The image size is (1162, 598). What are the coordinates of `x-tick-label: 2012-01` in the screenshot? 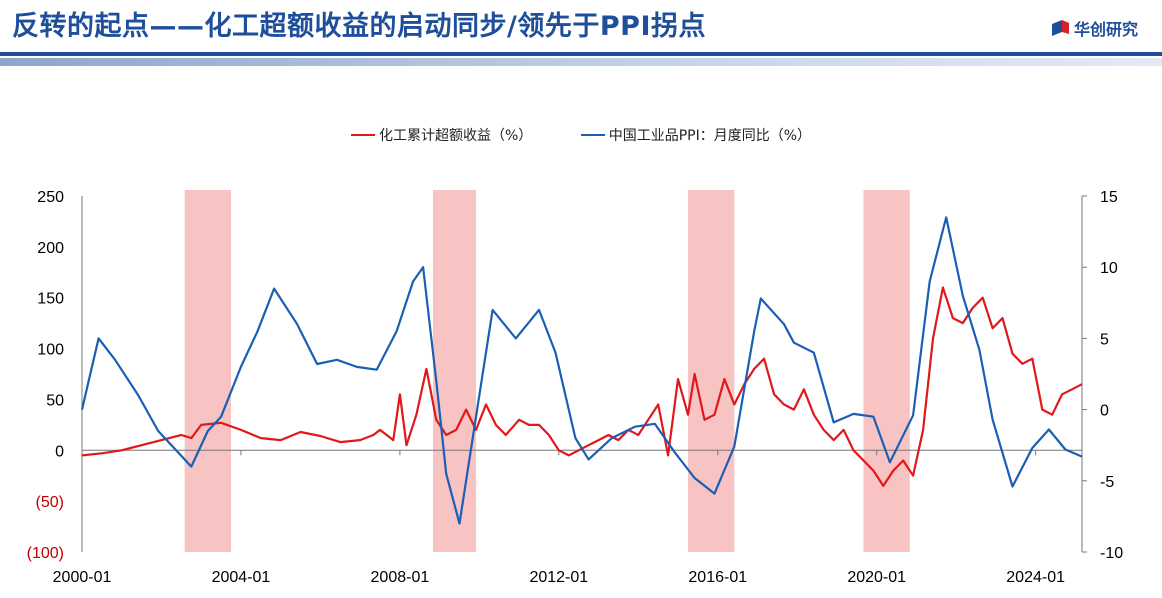 It's located at (558, 577).